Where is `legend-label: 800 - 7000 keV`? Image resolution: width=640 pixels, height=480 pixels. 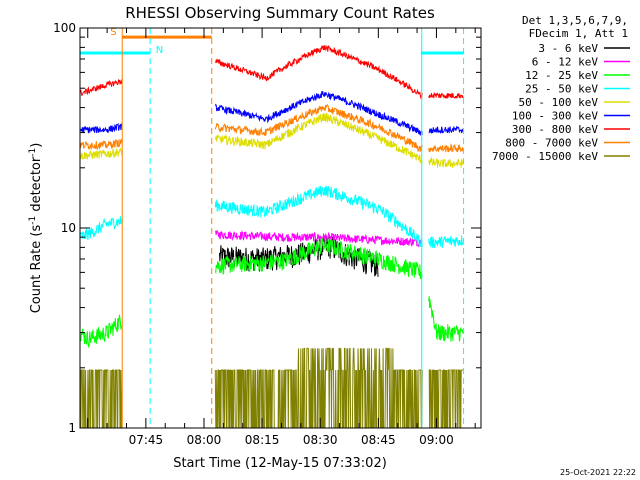
legend-label: 800 - 7000 keV is located at coordinates (551, 143).